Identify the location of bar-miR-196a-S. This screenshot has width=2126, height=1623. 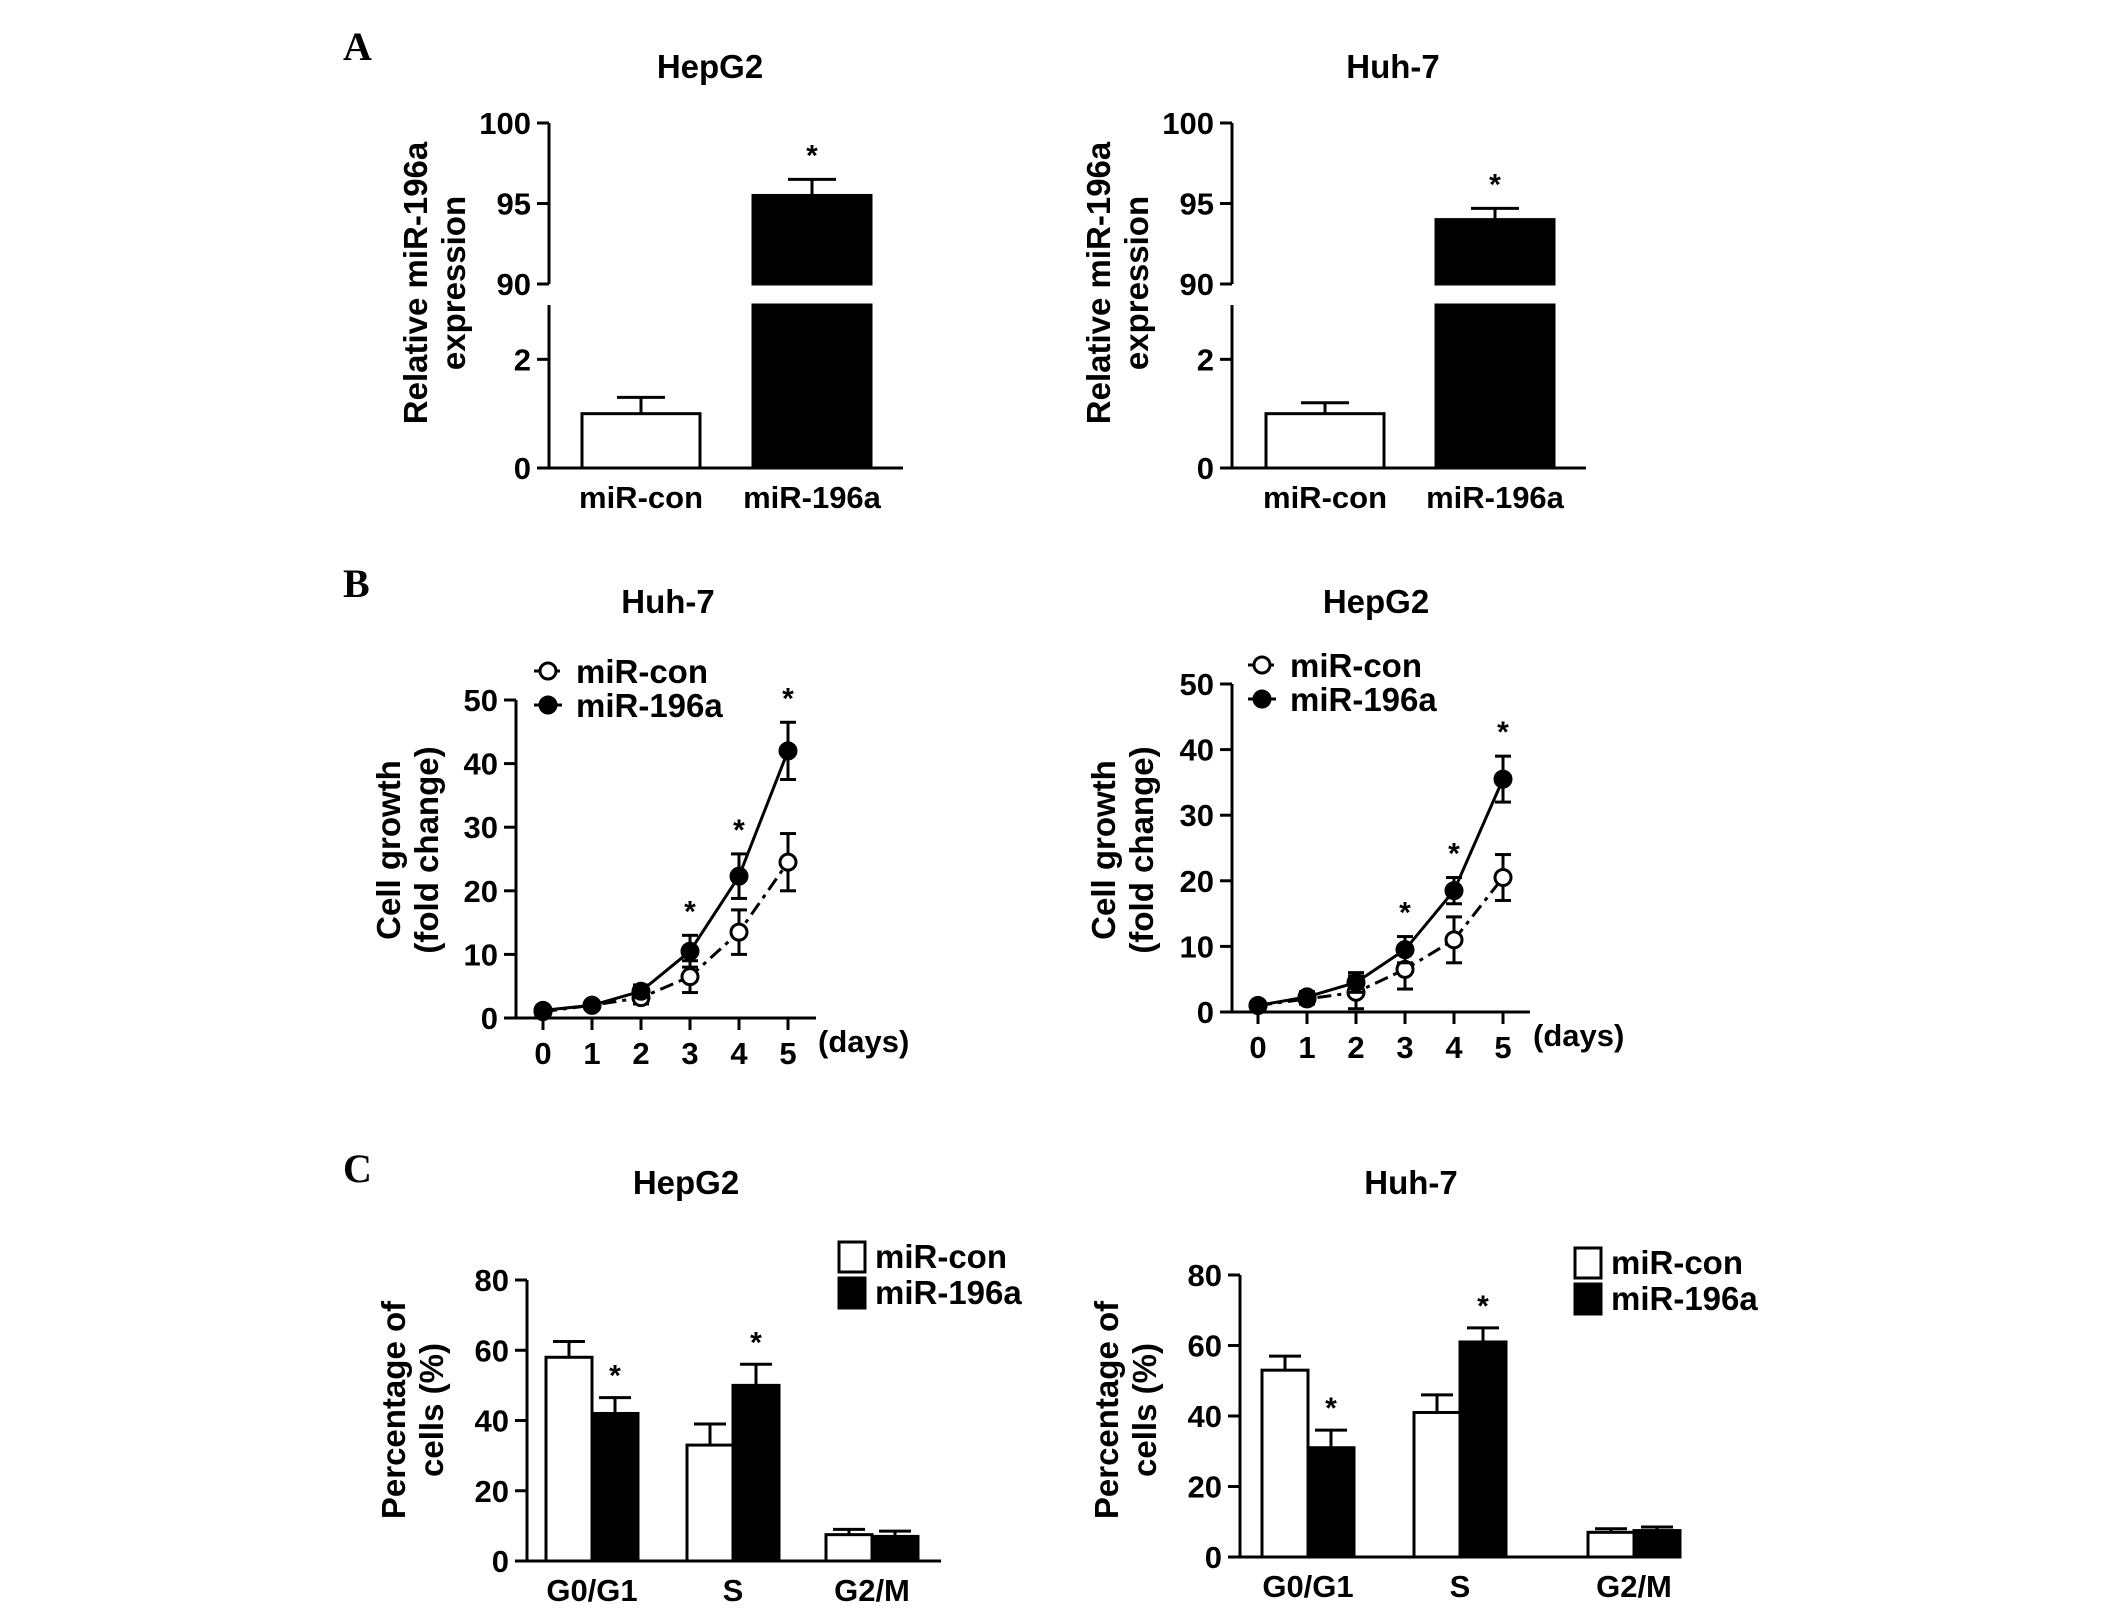
(756, 1473).